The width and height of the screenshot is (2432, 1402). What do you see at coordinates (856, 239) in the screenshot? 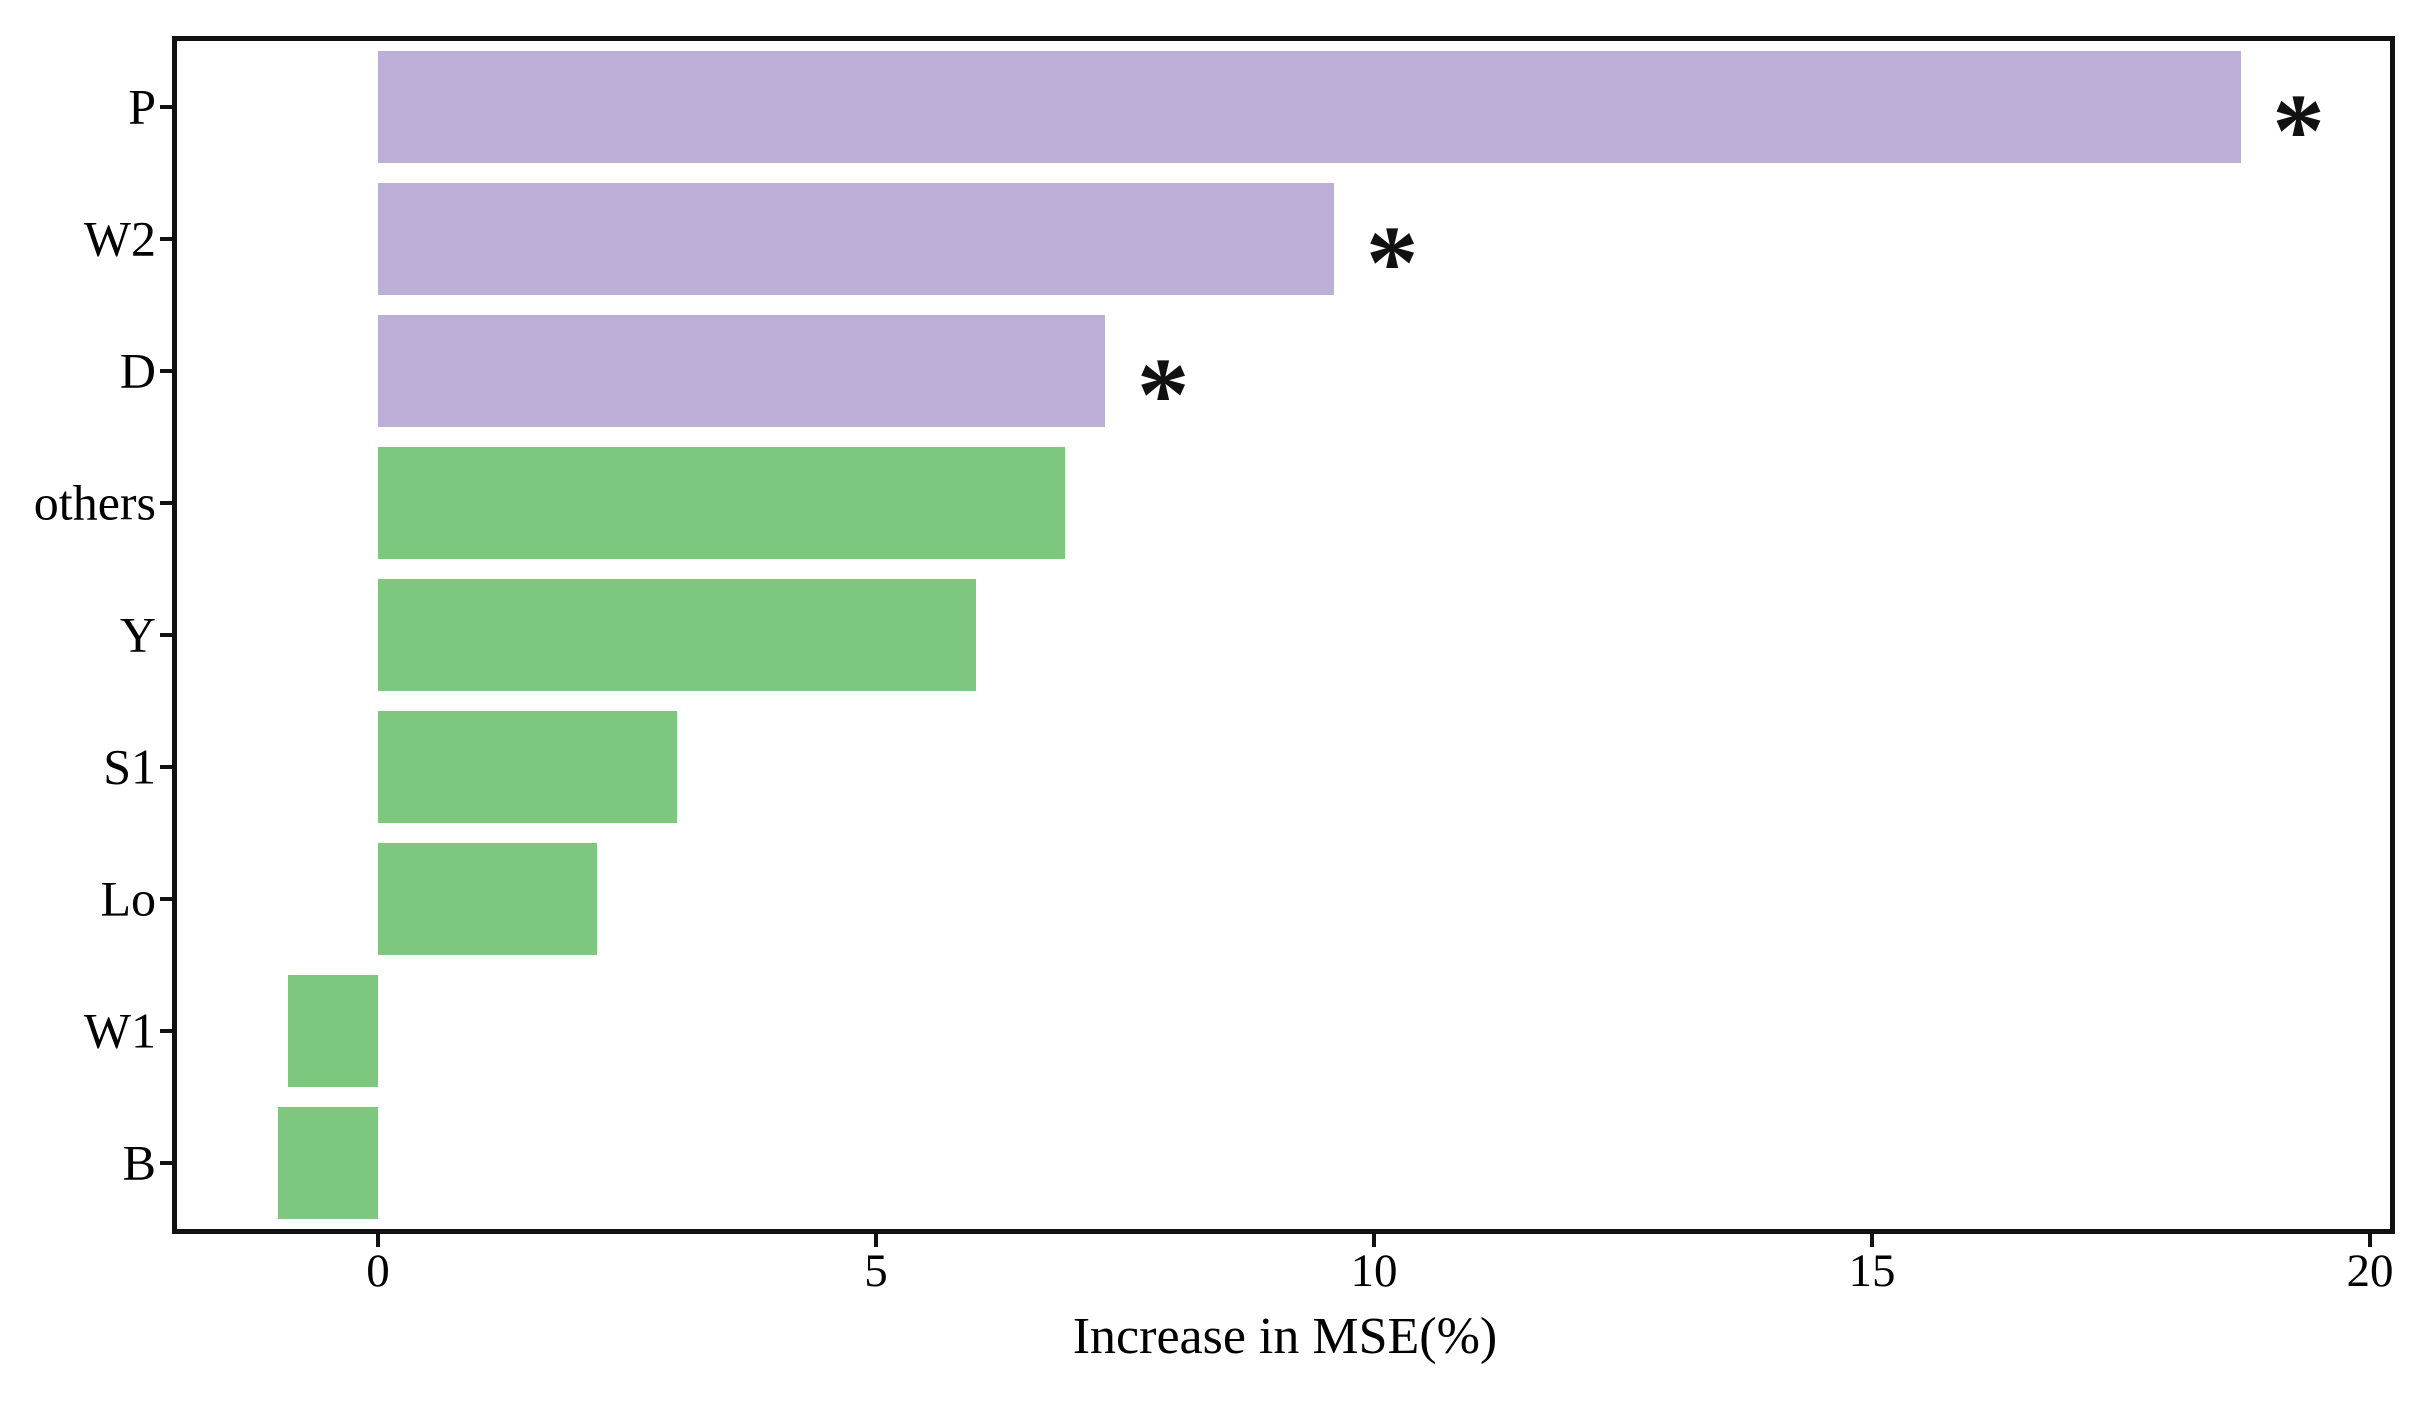
I see `bar-W2` at bounding box center [856, 239].